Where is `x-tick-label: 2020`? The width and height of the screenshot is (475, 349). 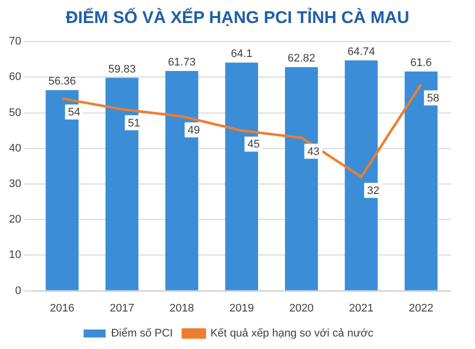 x-tick-label: 2020 is located at coordinates (301, 308).